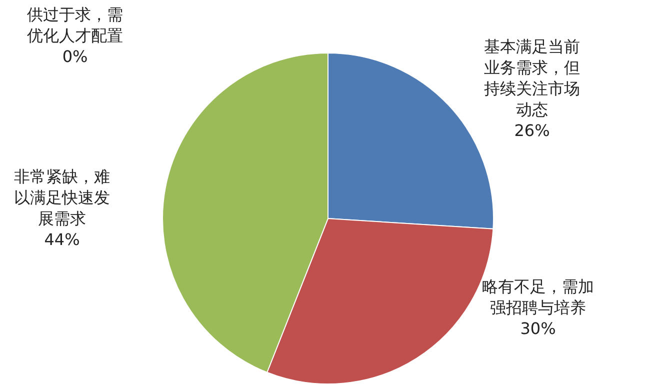 This screenshot has height=392, width=645. I want to click on category-label: 供过于求，需优化人才配置, so click(75, 25).